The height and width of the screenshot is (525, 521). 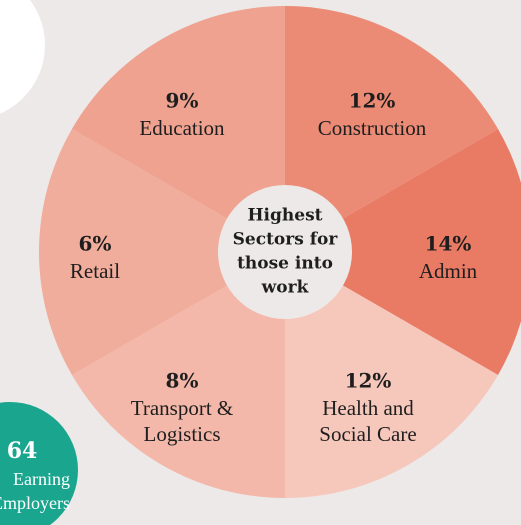 I want to click on badge-circle, so click(x=39, y=463).